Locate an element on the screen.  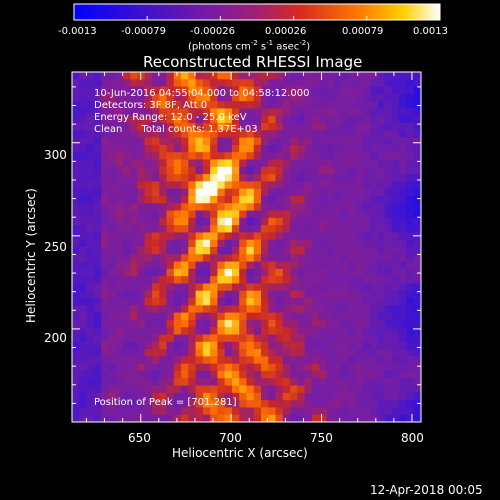
footer-date: 12-Apr-2018 00:05 is located at coordinates (426, 490).